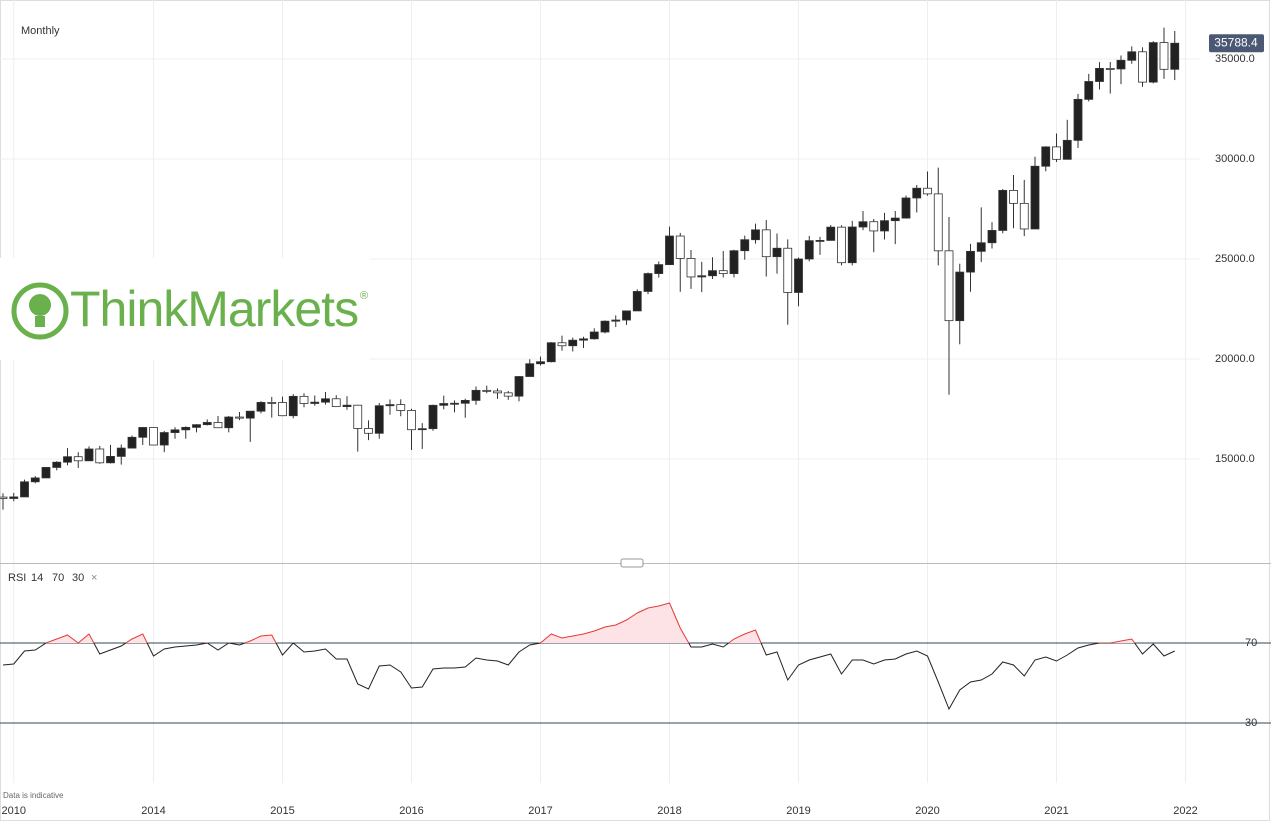 The height and width of the screenshot is (821, 1271). Describe the element at coordinates (1235, 359) in the screenshot. I see `y-tick-label: 20000.0` at that location.